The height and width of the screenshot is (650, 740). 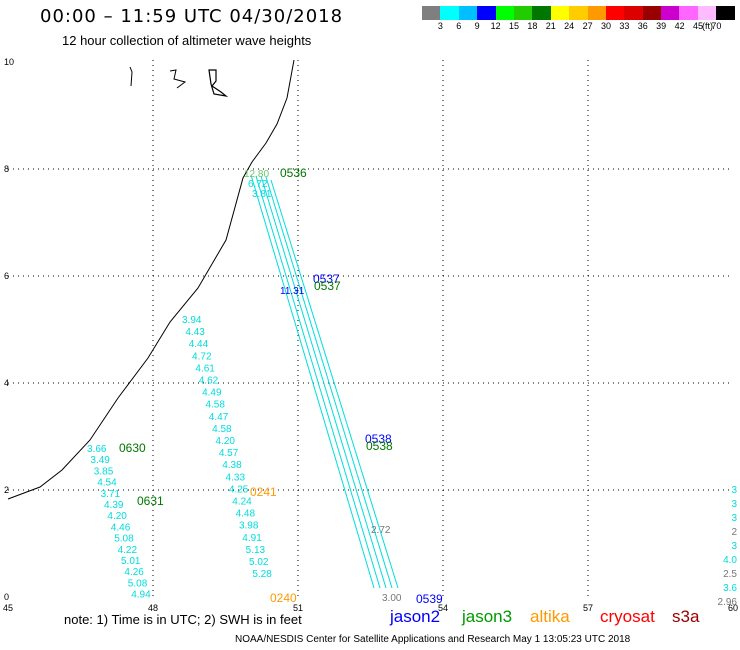 What do you see at coordinates (624, 26) in the screenshot?
I see `color-scale-label: 33` at bounding box center [624, 26].